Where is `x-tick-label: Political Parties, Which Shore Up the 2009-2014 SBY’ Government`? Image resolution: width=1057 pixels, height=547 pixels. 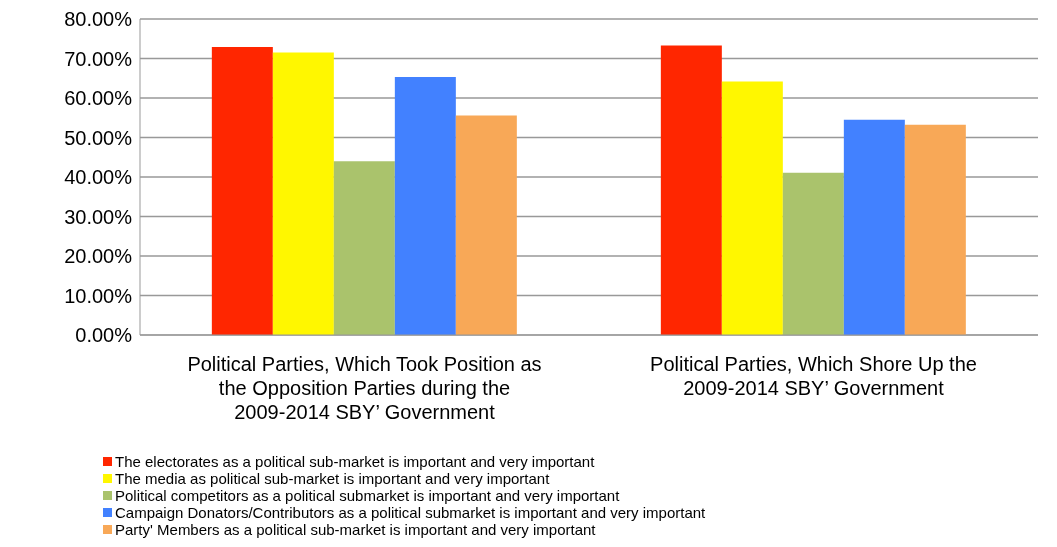 x-tick-label: Political Parties, Which Shore Up the 2009-2014 SBY’ Government is located at coordinates (813, 376).